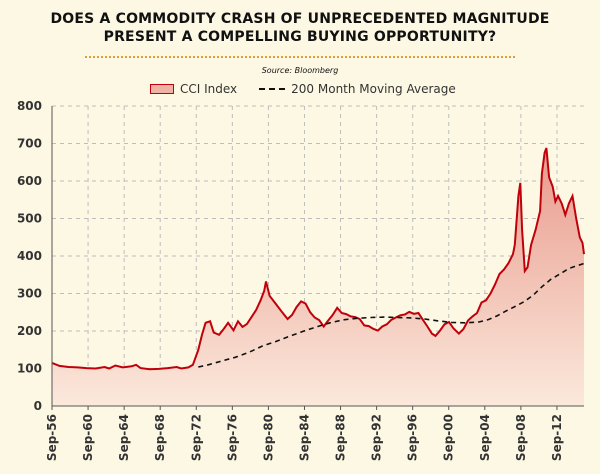 This screenshot has height=474, width=600. What do you see at coordinates (29, 331) in the screenshot?
I see `y-tick-label-2: 200` at bounding box center [29, 331].